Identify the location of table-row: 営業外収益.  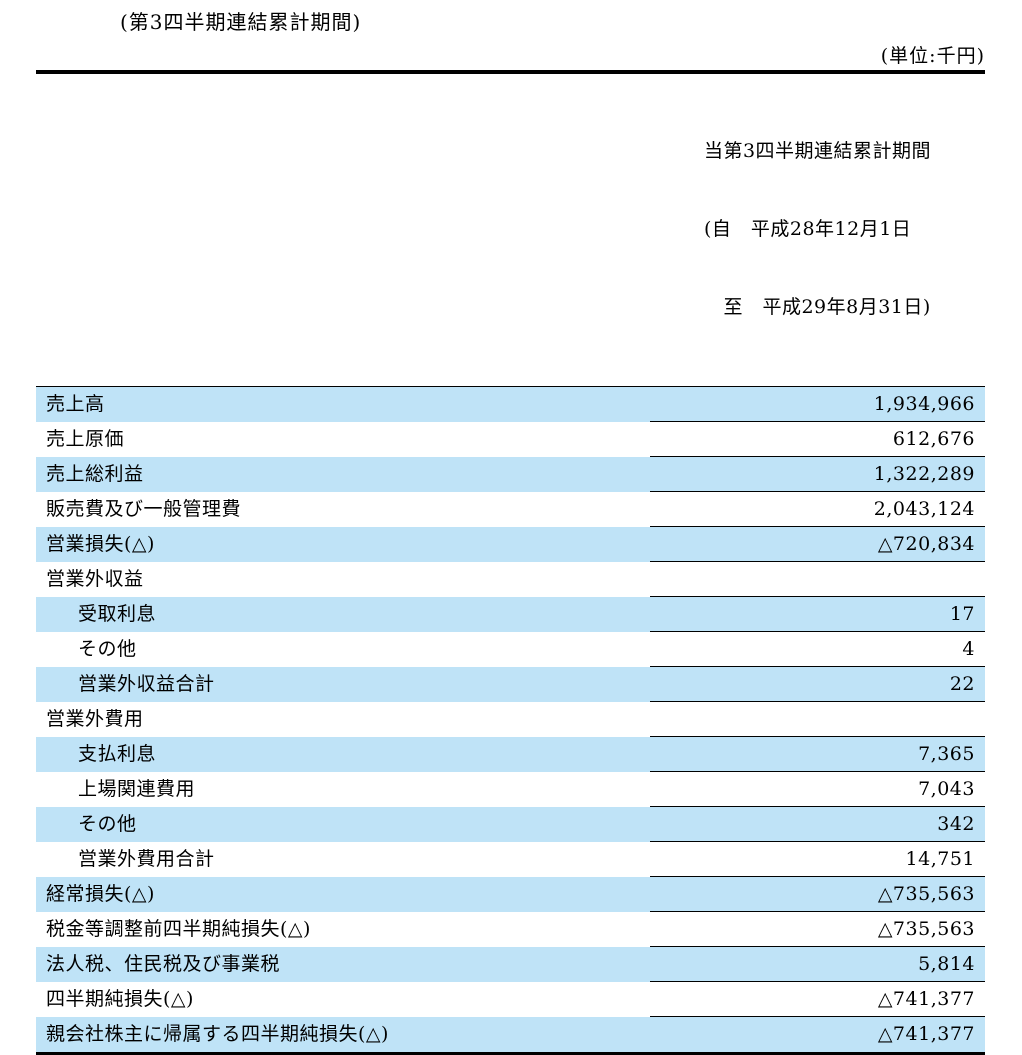
(510, 579).